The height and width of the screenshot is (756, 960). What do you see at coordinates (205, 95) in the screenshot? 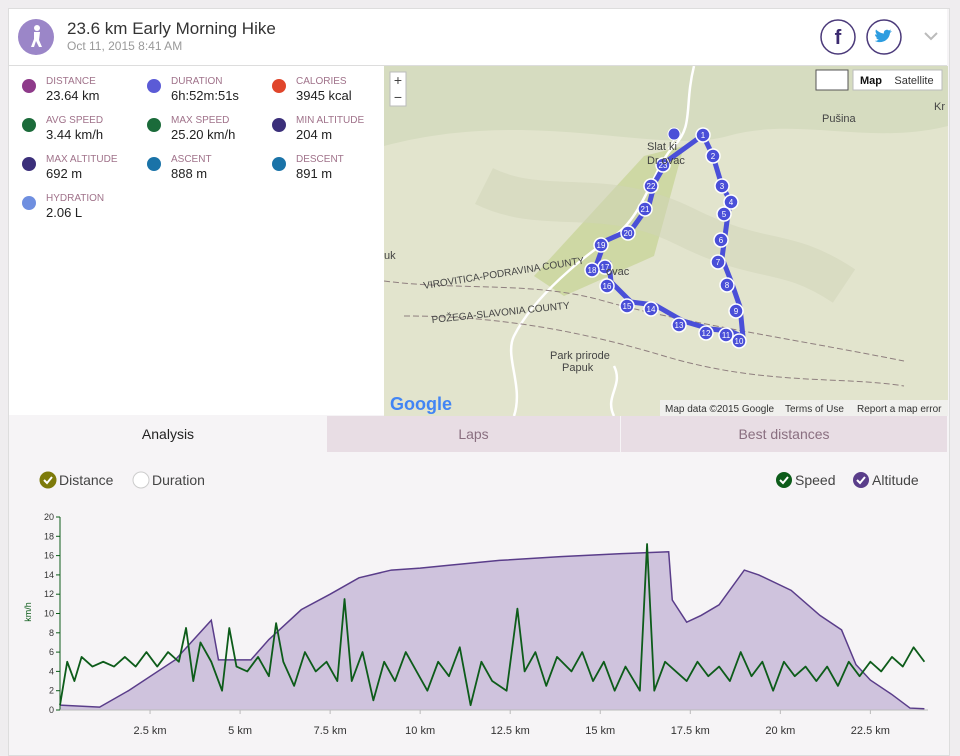
I see `stat-value: 6h:52m:51s` at bounding box center [205, 95].